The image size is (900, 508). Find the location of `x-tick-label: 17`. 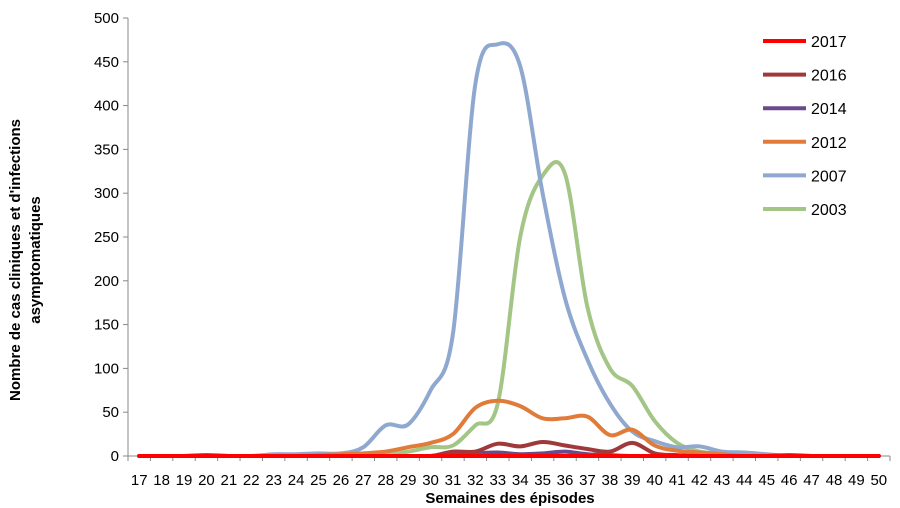

x-tick-label: 17 is located at coordinates (139, 480).